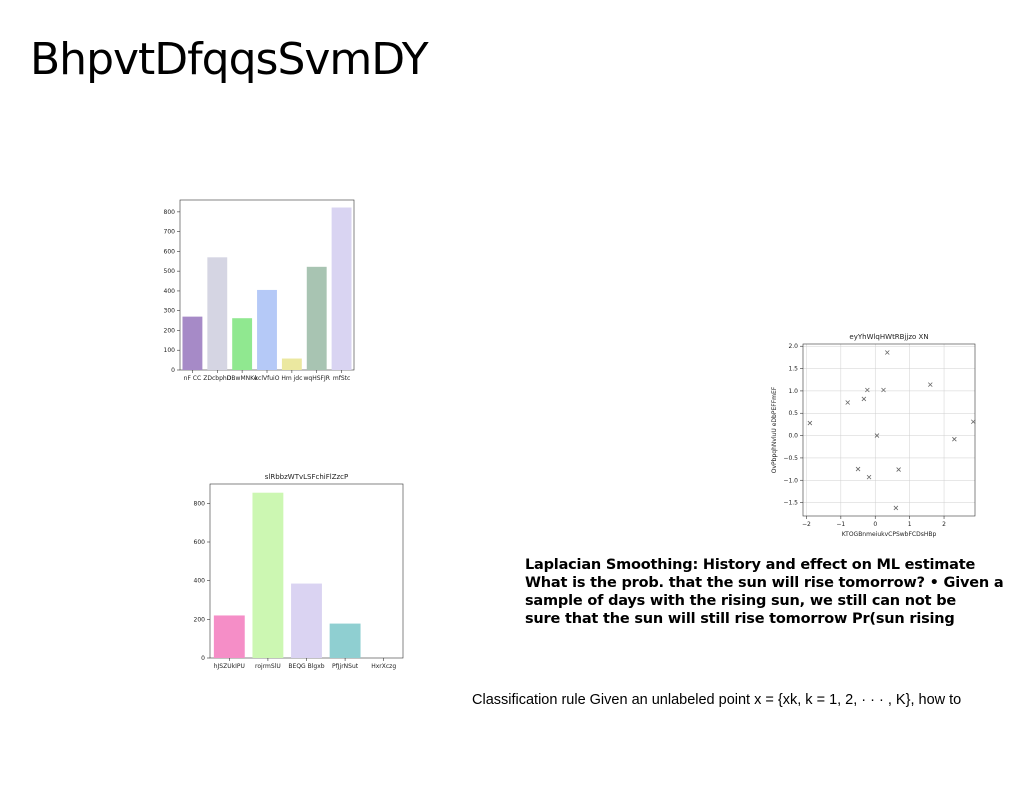 This screenshot has width=1024, height=788. I want to click on y-tick-label: 100, so click(170, 350).